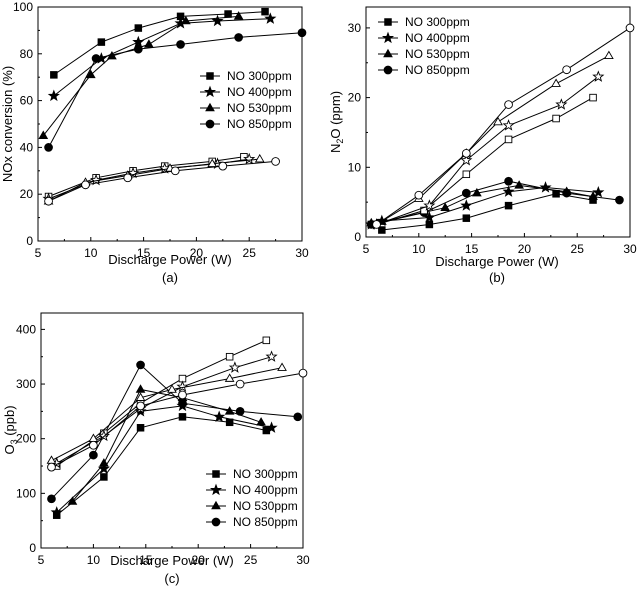 The height and width of the screenshot is (589, 638). Describe the element at coordinates (7, 124) in the screenshot. I see `y-axis-label: NOx conversion (%)` at that location.